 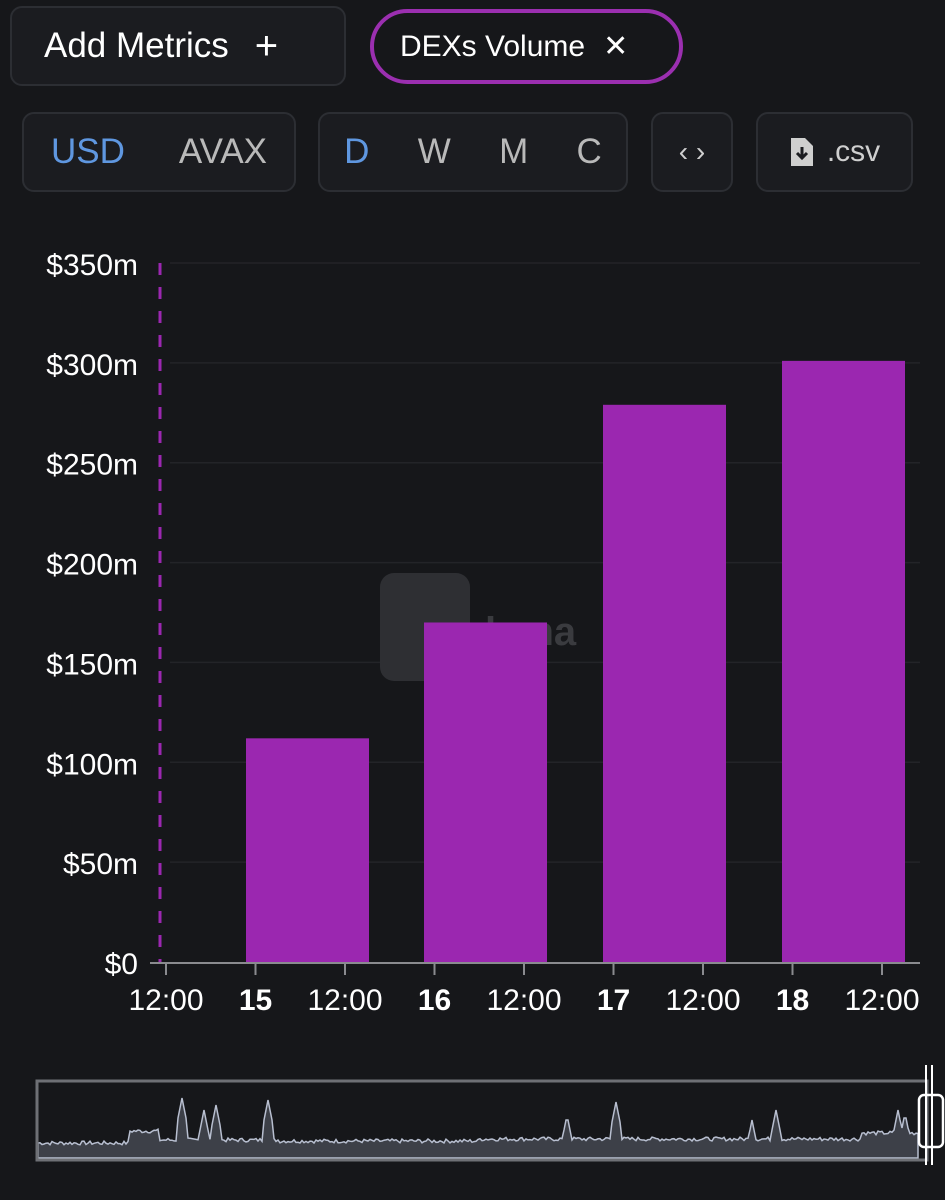 What do you see at coordinates (92, 764) in the screenshot?
I see `y-tick-label: $100m` at bounding box center [92, 764].